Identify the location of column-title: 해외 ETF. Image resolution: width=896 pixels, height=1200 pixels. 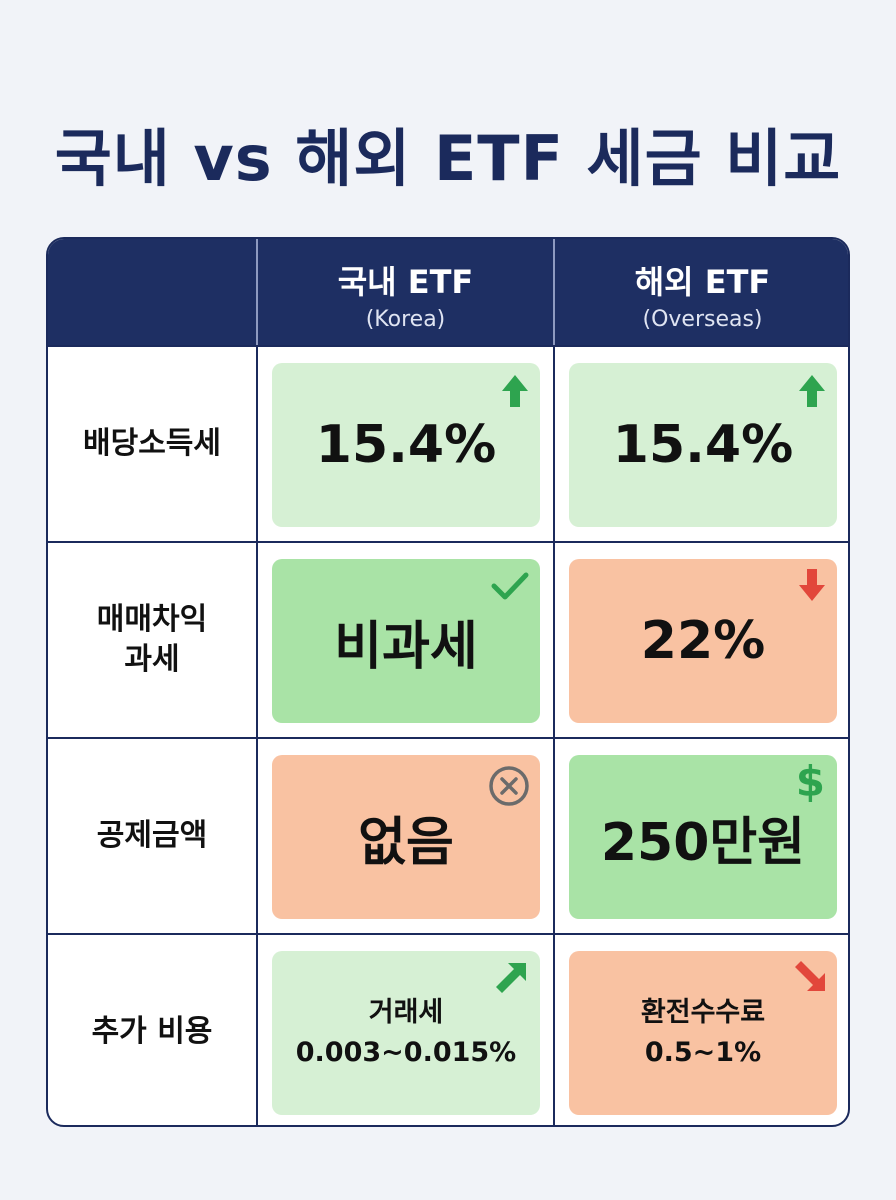
(702, 282).